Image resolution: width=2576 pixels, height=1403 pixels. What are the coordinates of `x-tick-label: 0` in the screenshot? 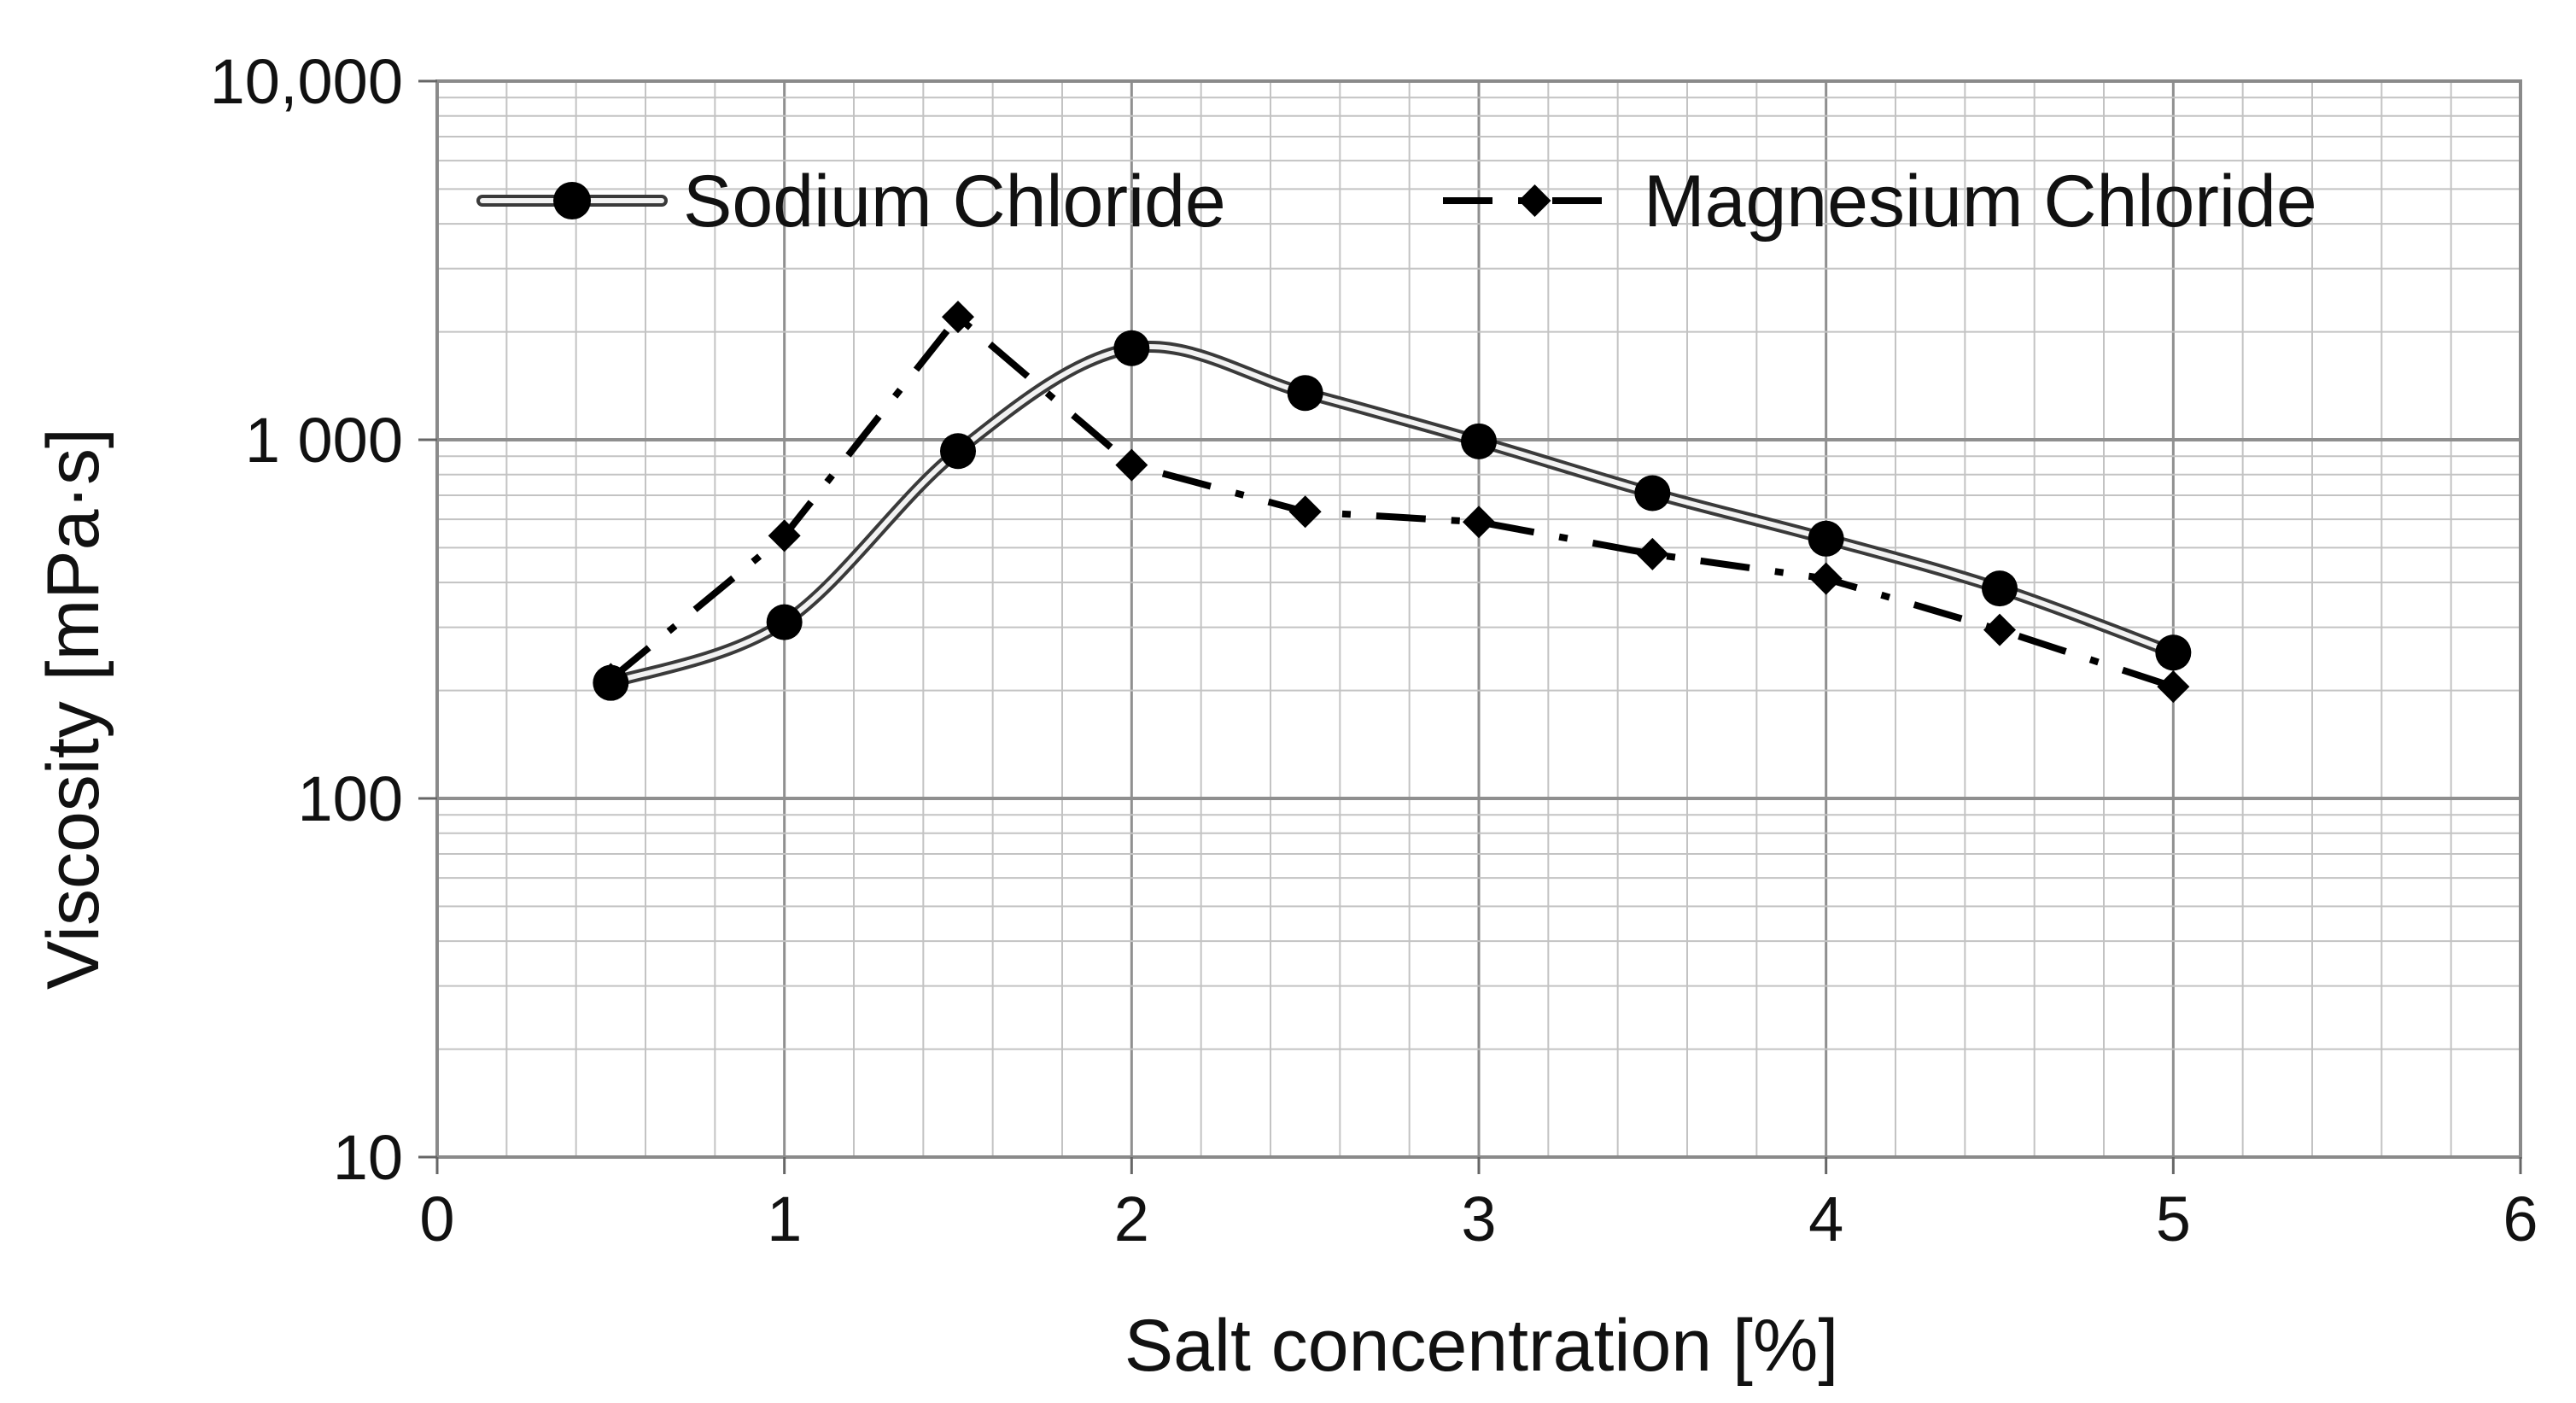 It's located at (436, 1219).